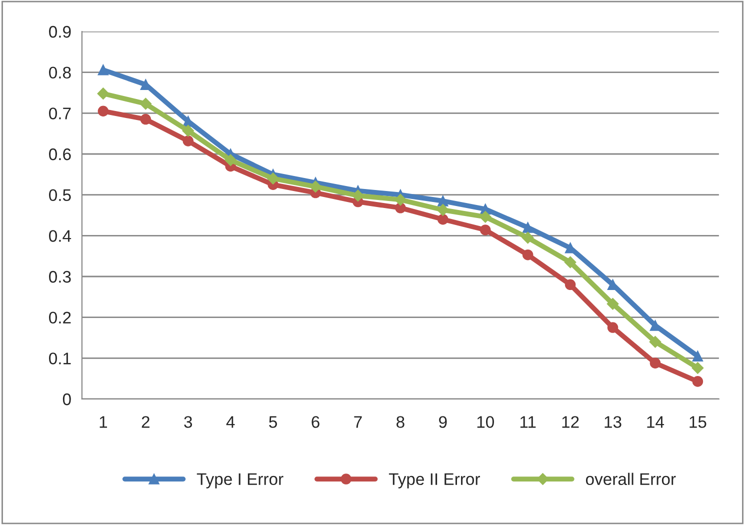 This screenshot has height=525, width=745. I want to click on y-tick-label: 0, so click(66, 399).